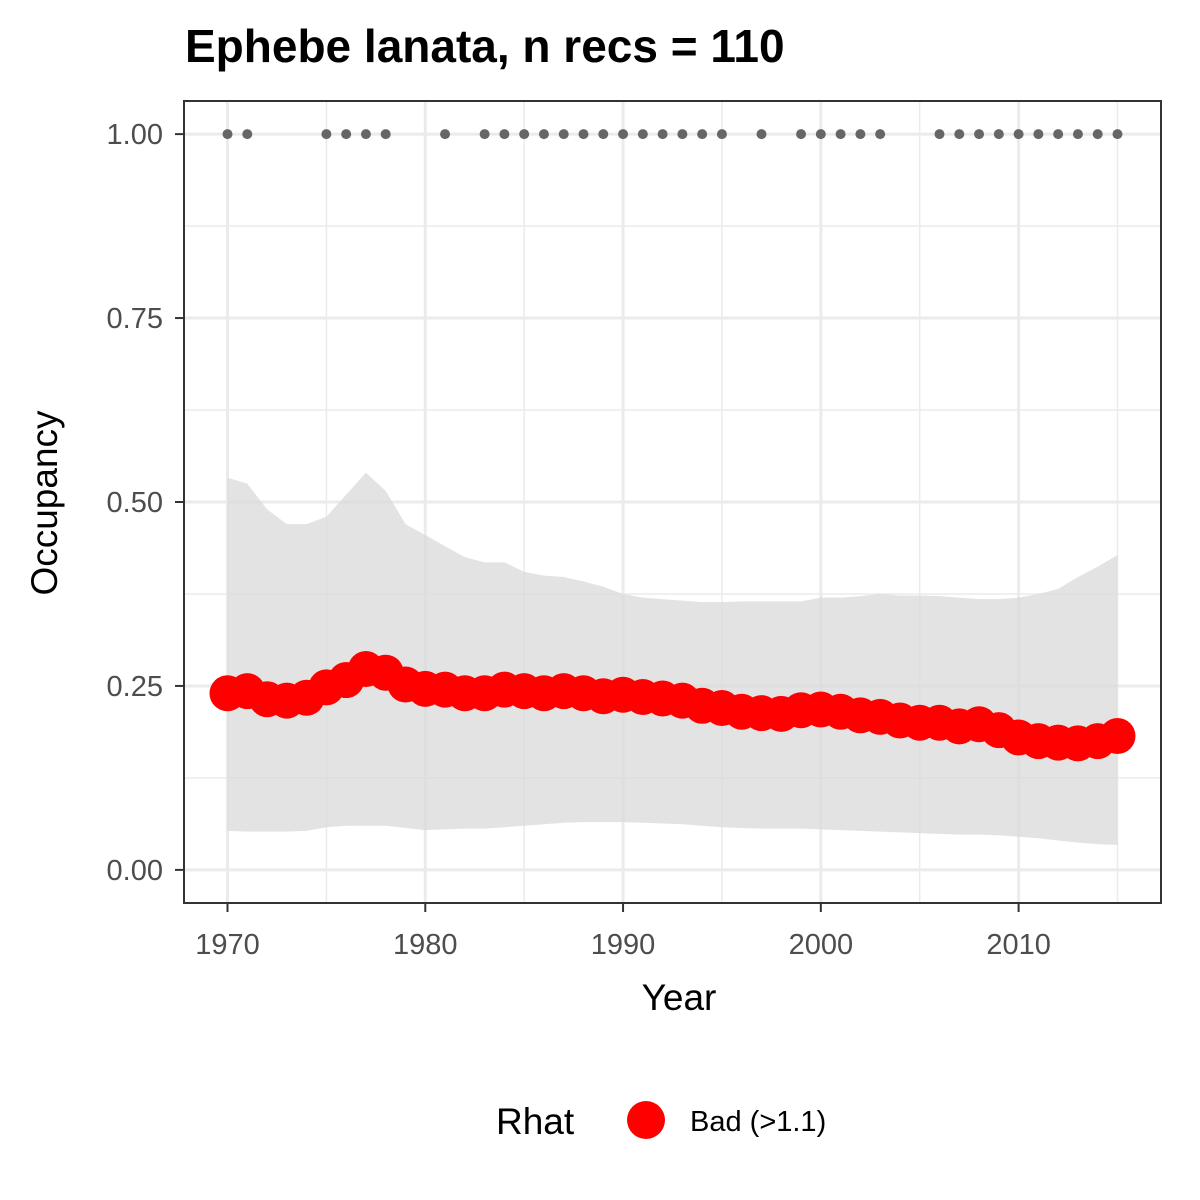 This screenshot has height=1200, width=1200. Describe the element at coordinates (135, 319) in the screenshot. I see `y-tick-label: 0.75` at that location.